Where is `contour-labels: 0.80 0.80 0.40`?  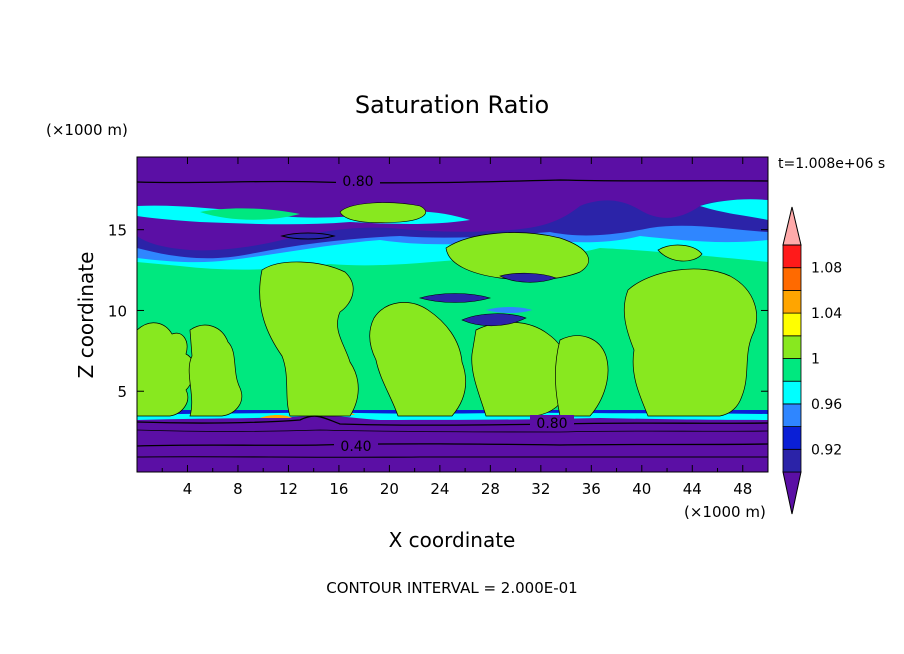 contour-labels: 0.80 0.80 0.40 is located at coordinates (454, 313).